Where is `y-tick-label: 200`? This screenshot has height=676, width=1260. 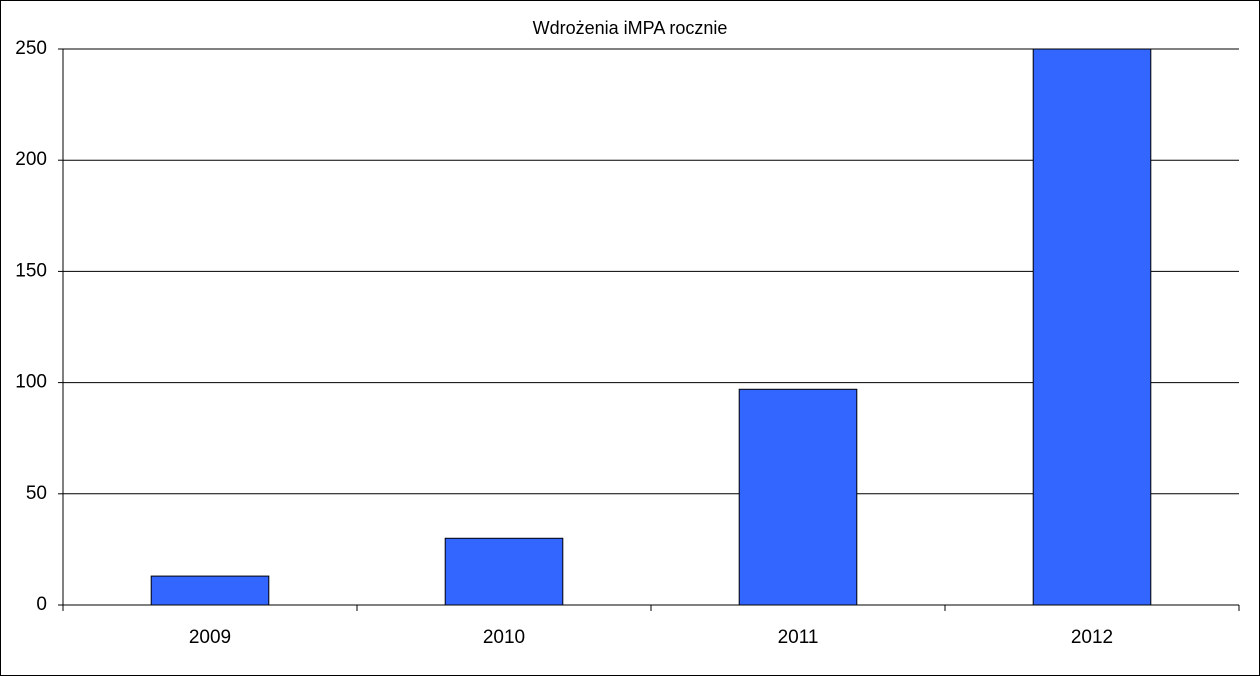
y-tick-label: 200 is located at coordinates (31, 159).